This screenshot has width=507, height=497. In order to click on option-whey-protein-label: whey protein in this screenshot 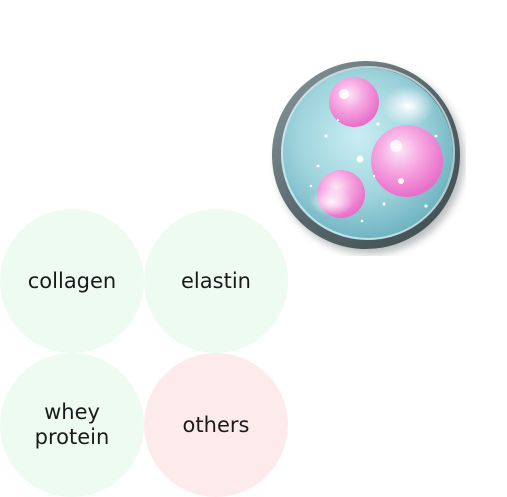, I will do `click(72, 424)`.